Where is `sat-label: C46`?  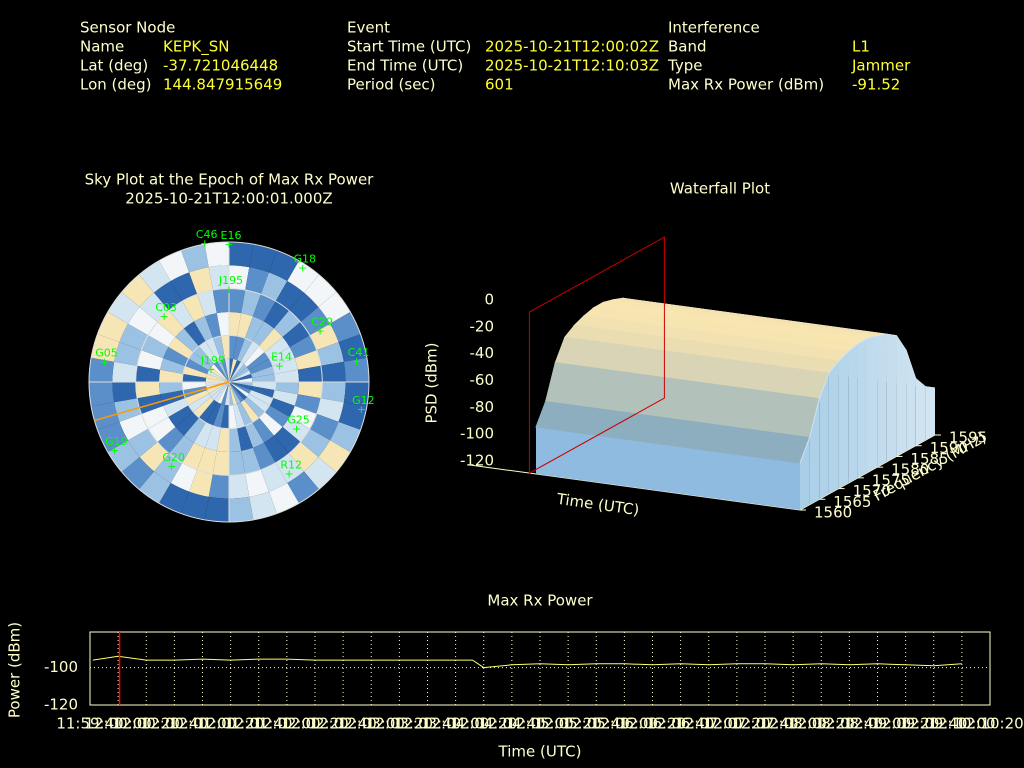 sat-label: C46 is located at coordinates (207, 234).